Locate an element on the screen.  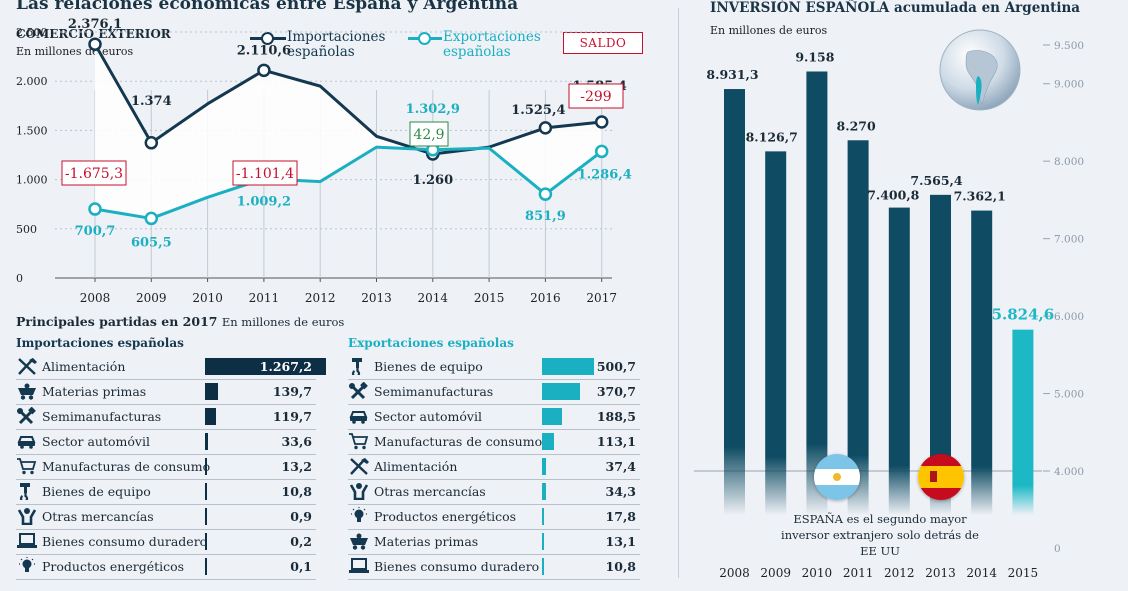
comercio-subtitle: COMERCIO EXTERIOR is located at coordinates (93, 34).